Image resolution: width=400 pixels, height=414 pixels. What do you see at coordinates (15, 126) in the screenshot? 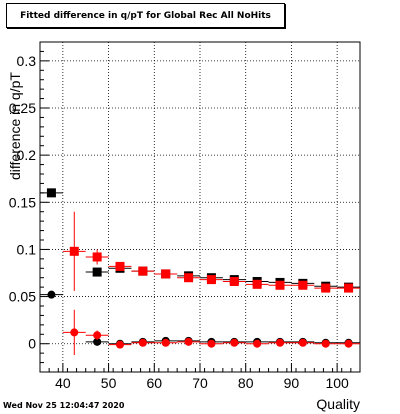
I see `y-axis-label-text: difference in q/pT` at bounding box center [15, 126].